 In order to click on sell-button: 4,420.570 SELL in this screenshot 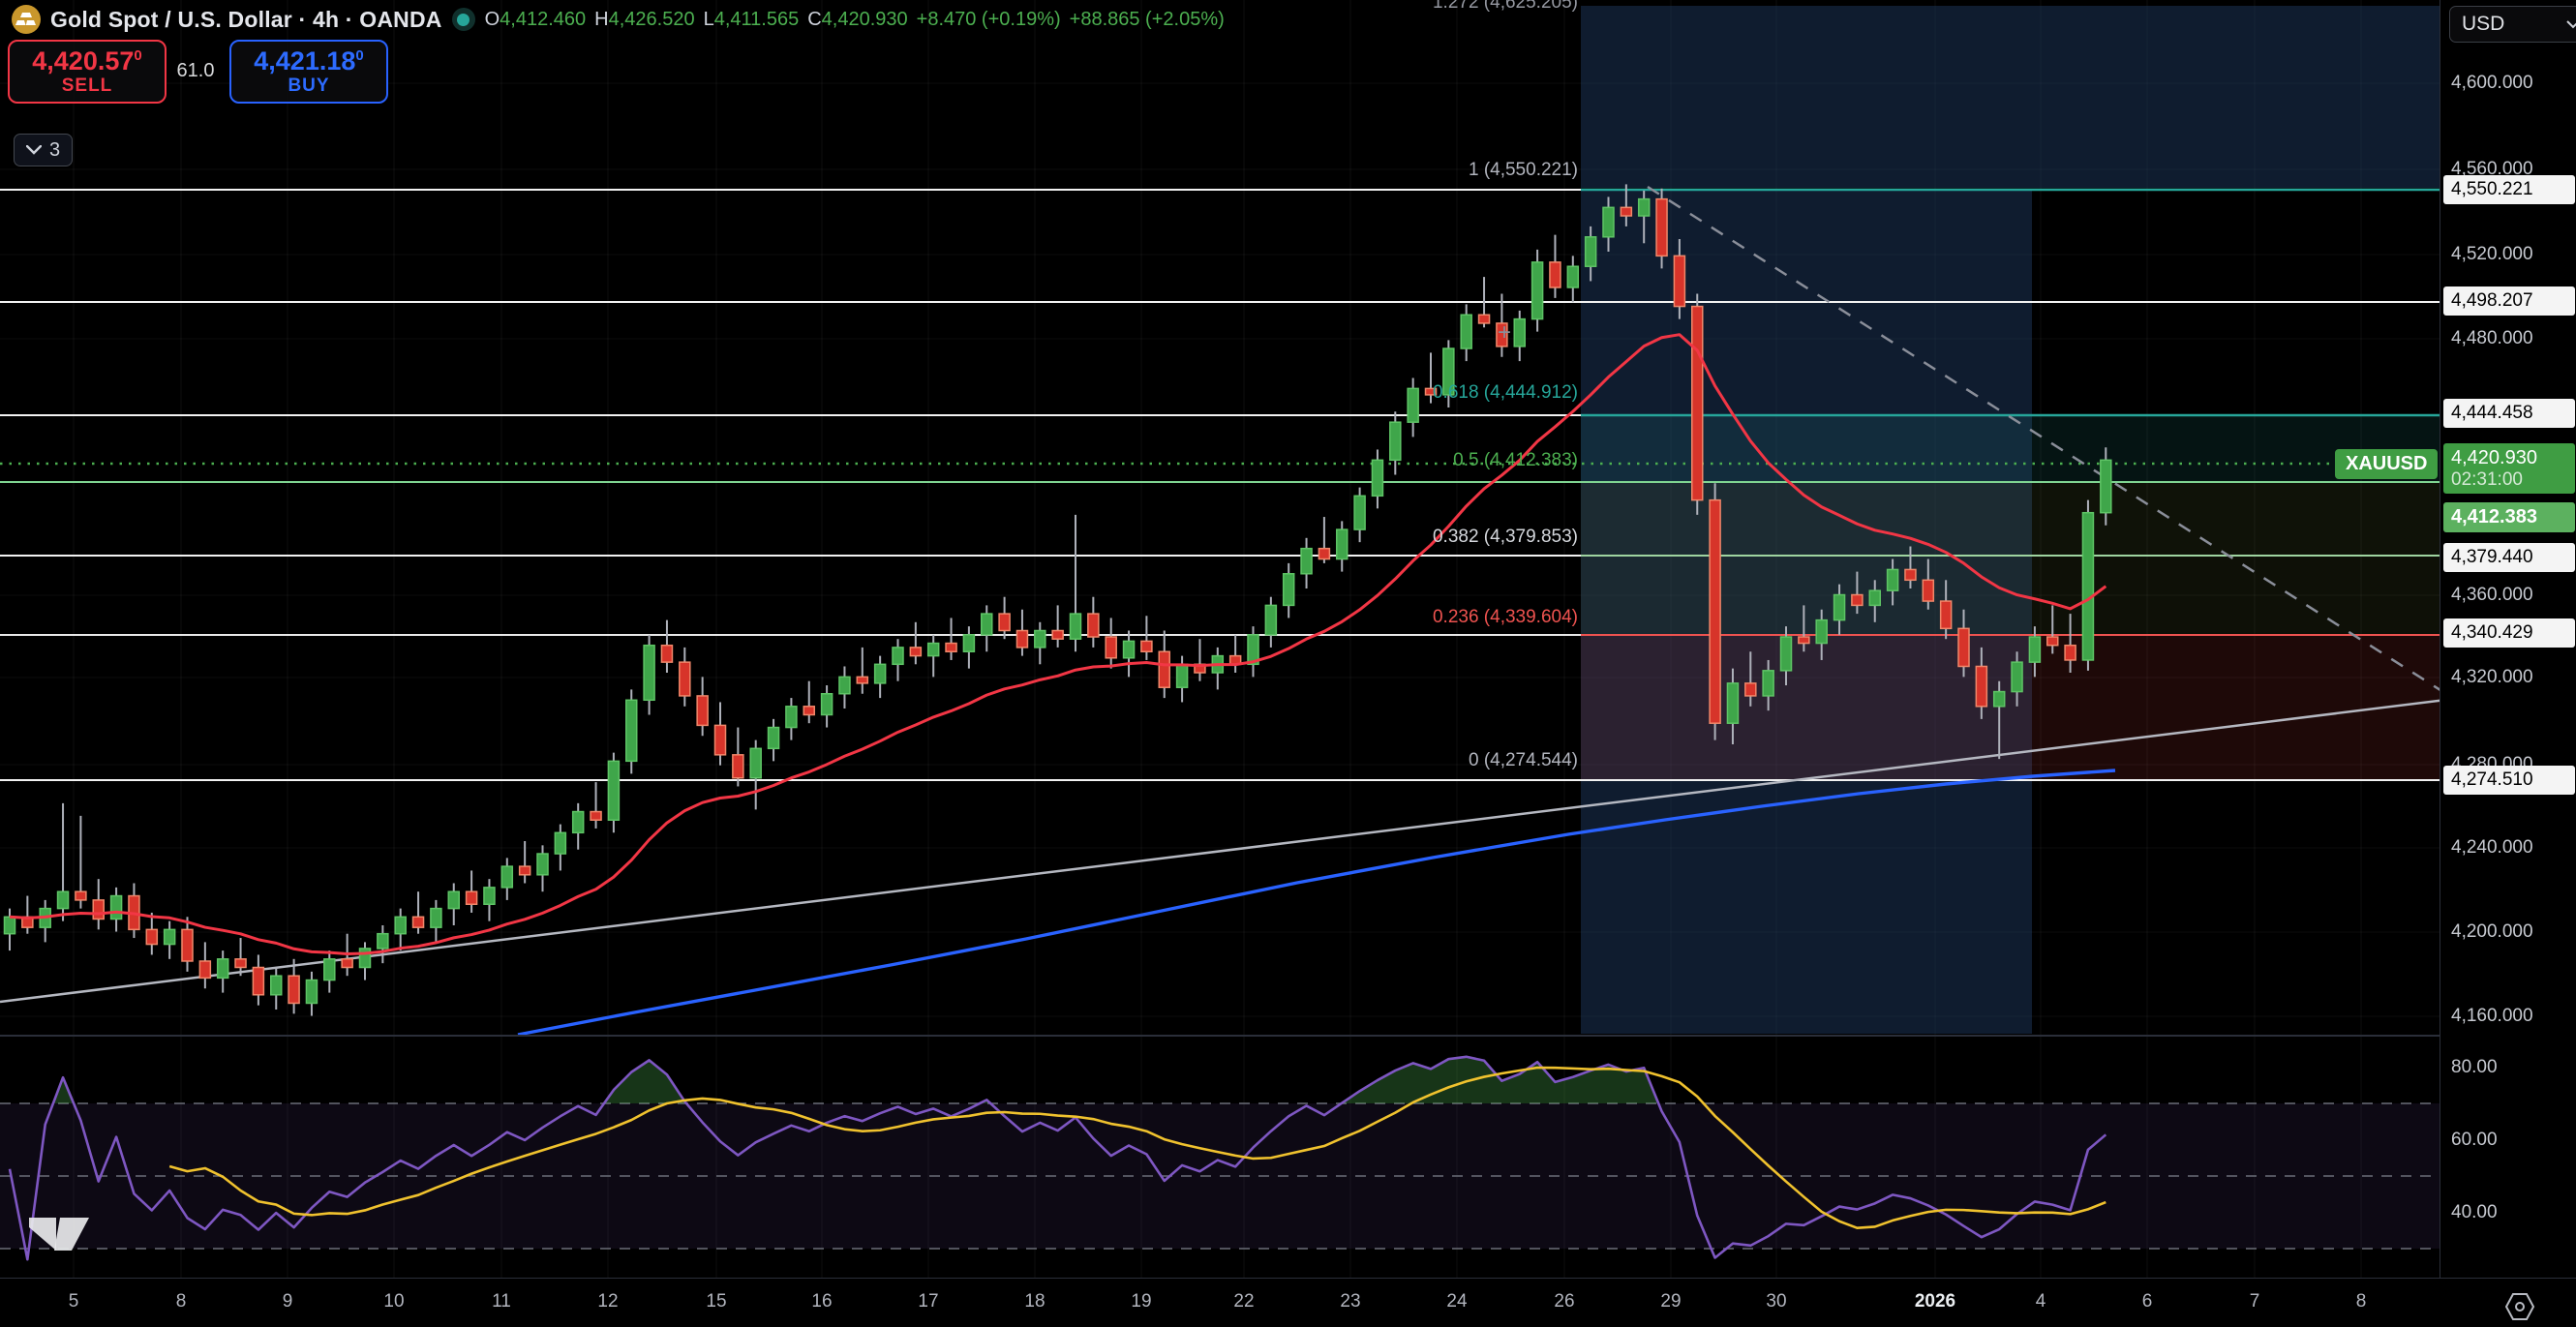, I will do `click(87, 72)`.